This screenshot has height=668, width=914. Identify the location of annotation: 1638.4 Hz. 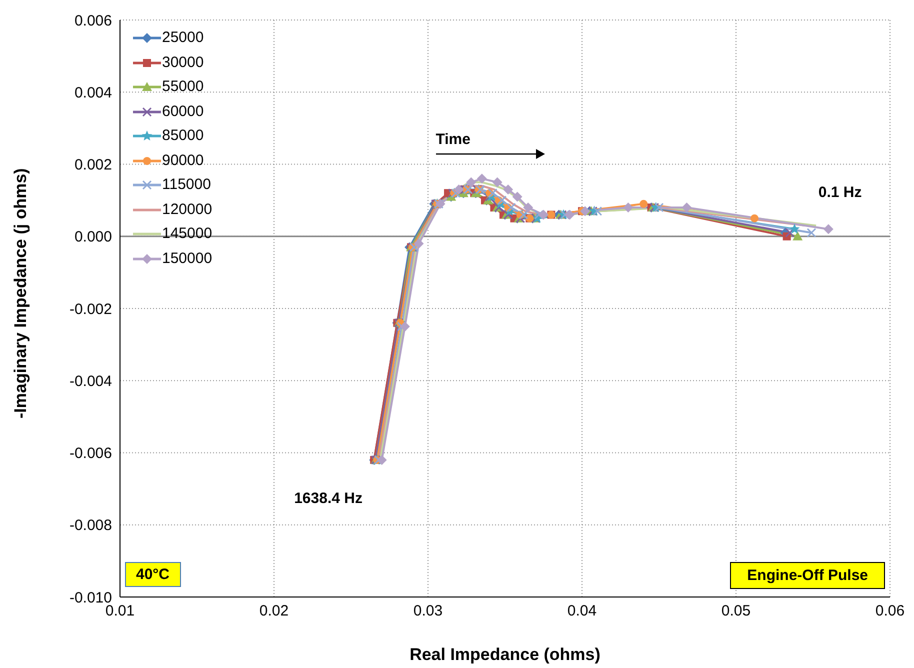
(328, 498).